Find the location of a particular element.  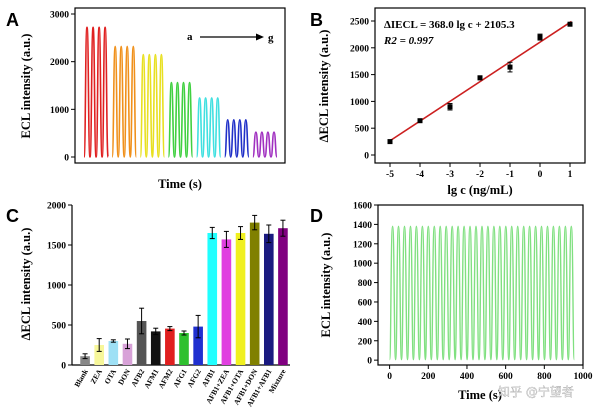

panel-a-y-tick-label: 2000 is located at coordinates (59, 63).